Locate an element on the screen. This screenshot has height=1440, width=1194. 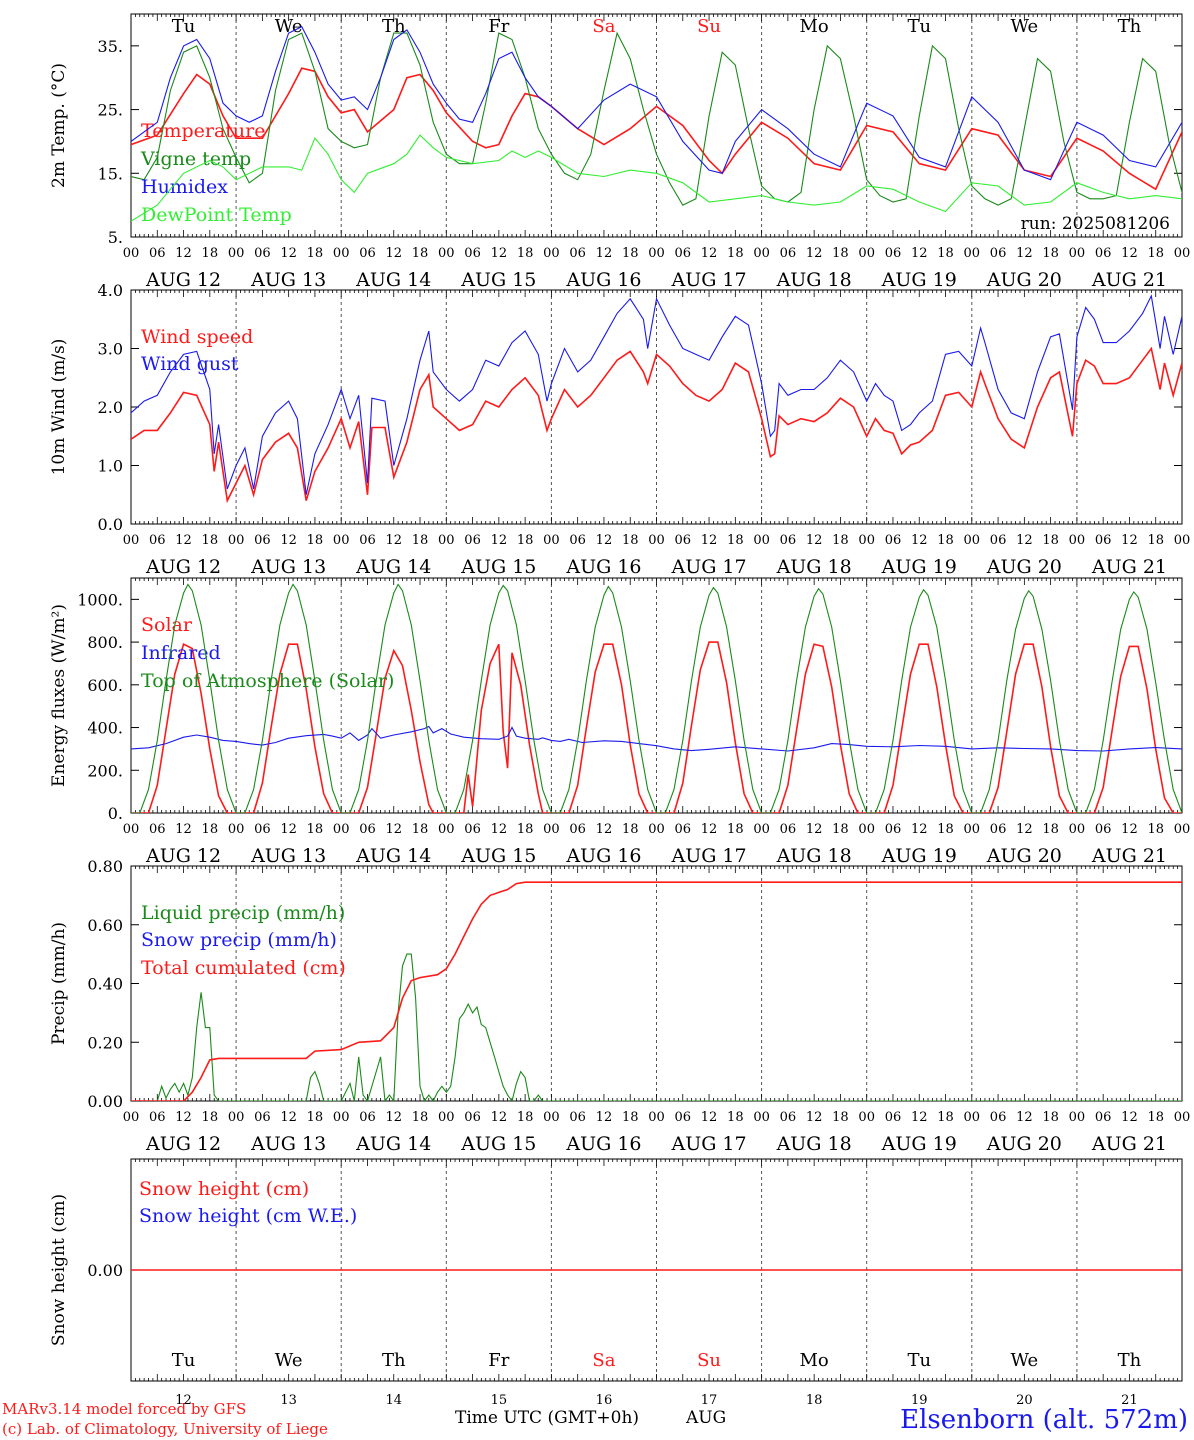
legend-entry: Solar is located at coordinates (167, 625).